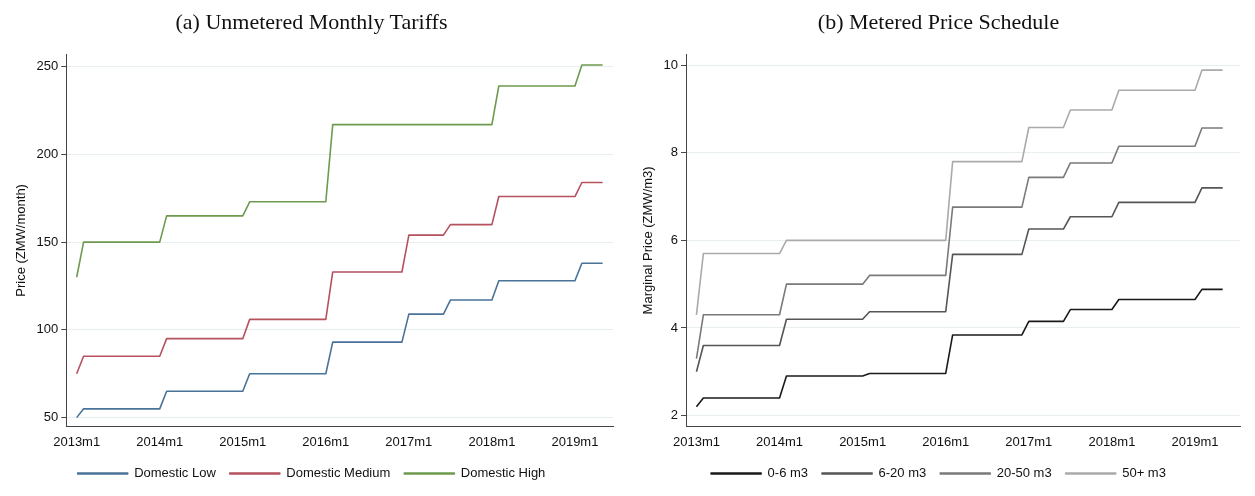  What do you see at coordinates (674, 239) in the screenshot?
I see `y-tick-label: 6` at bounding box center [674, 239].